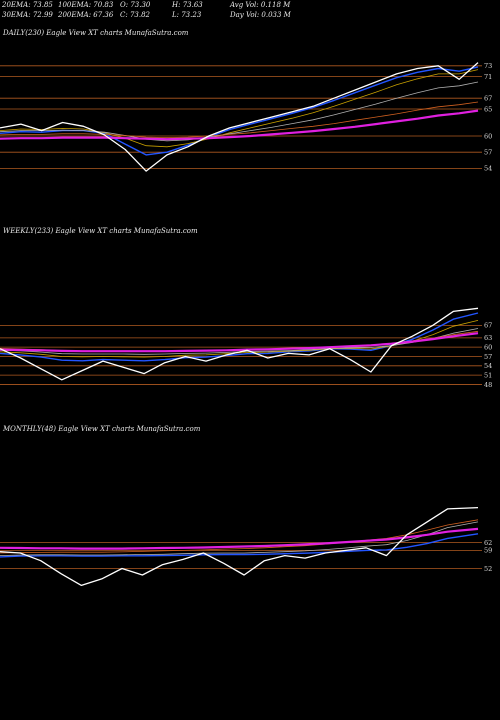 This screenshot has height=720, width=500. I want to click on ema30-stat: 30EMA: 72.99, so click(27, 15).